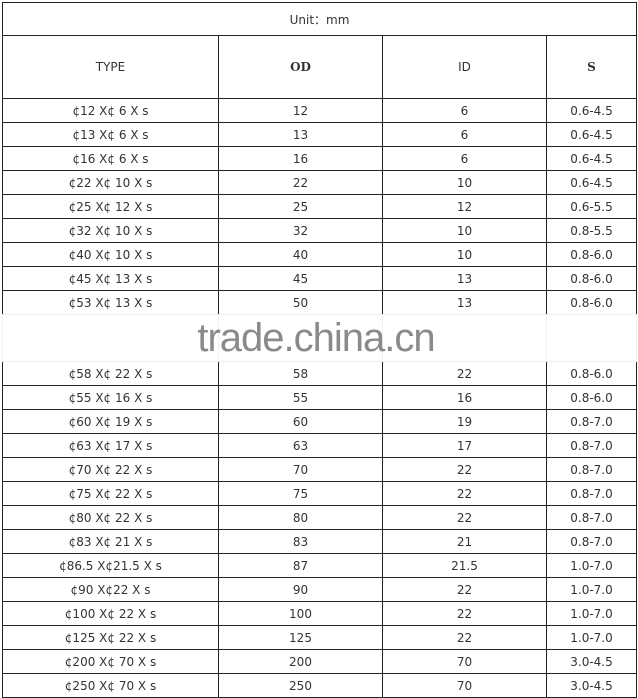 This screenshot has height=698, width=638. I want to click on cell-type: ¢53 X¢ 13 X s, so click(110, 302).